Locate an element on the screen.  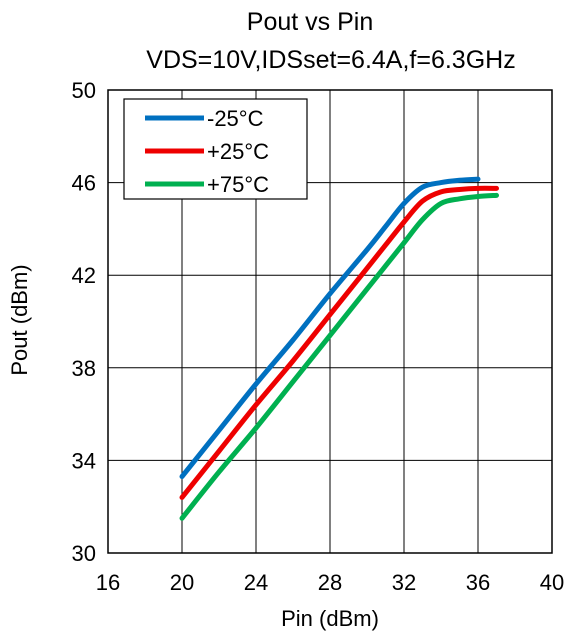
y-tick-label: 30 is located at coordinates (84, 553).